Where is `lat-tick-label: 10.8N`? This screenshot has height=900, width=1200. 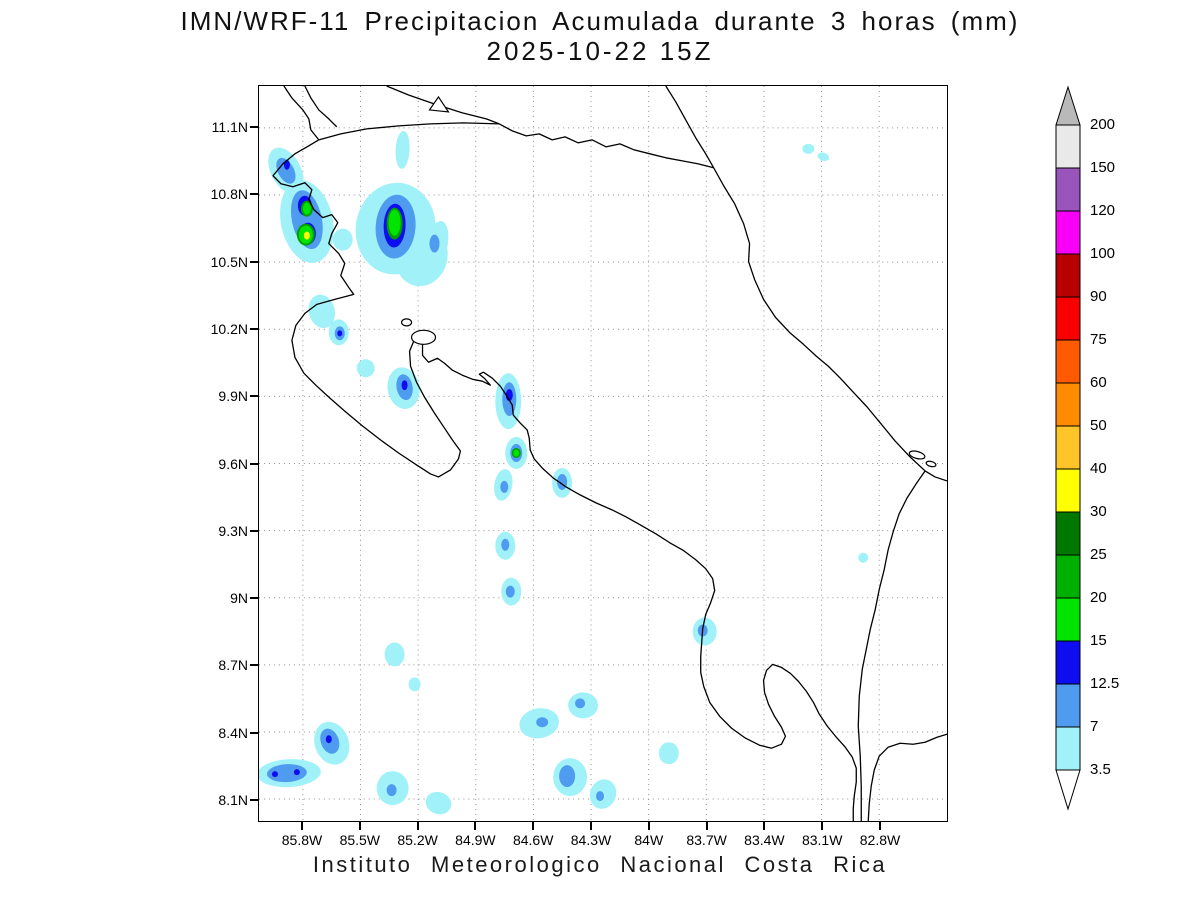
lat-tick-label: 10.8N is located at coordinates (229, 194).